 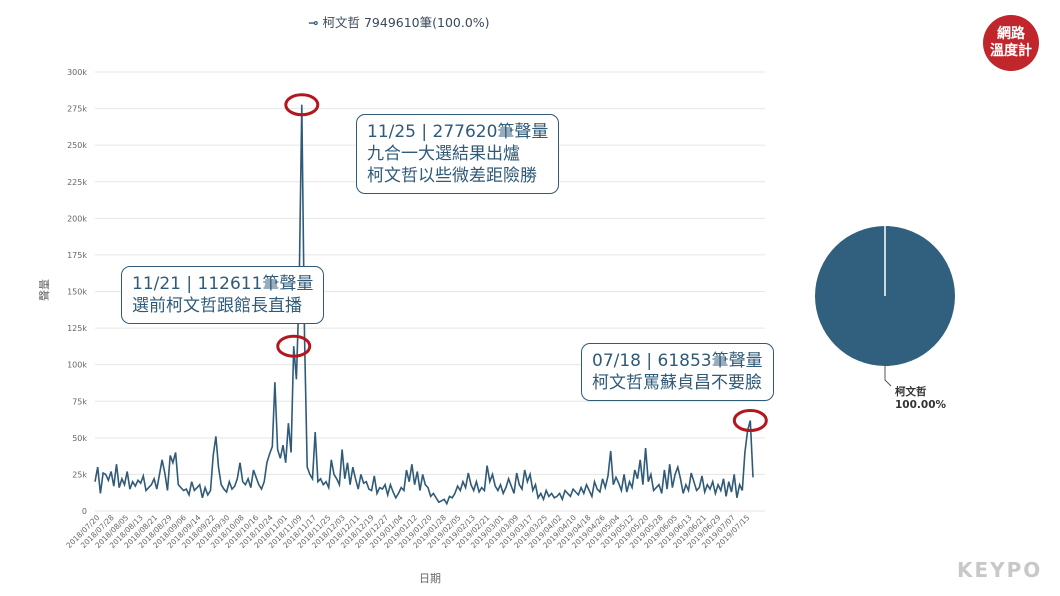 What do you see at coordinates (217, 306) in the screenshot?
I see `callout-line: 選前柯文哲跟館長直播` at bounding box center [217, 306].